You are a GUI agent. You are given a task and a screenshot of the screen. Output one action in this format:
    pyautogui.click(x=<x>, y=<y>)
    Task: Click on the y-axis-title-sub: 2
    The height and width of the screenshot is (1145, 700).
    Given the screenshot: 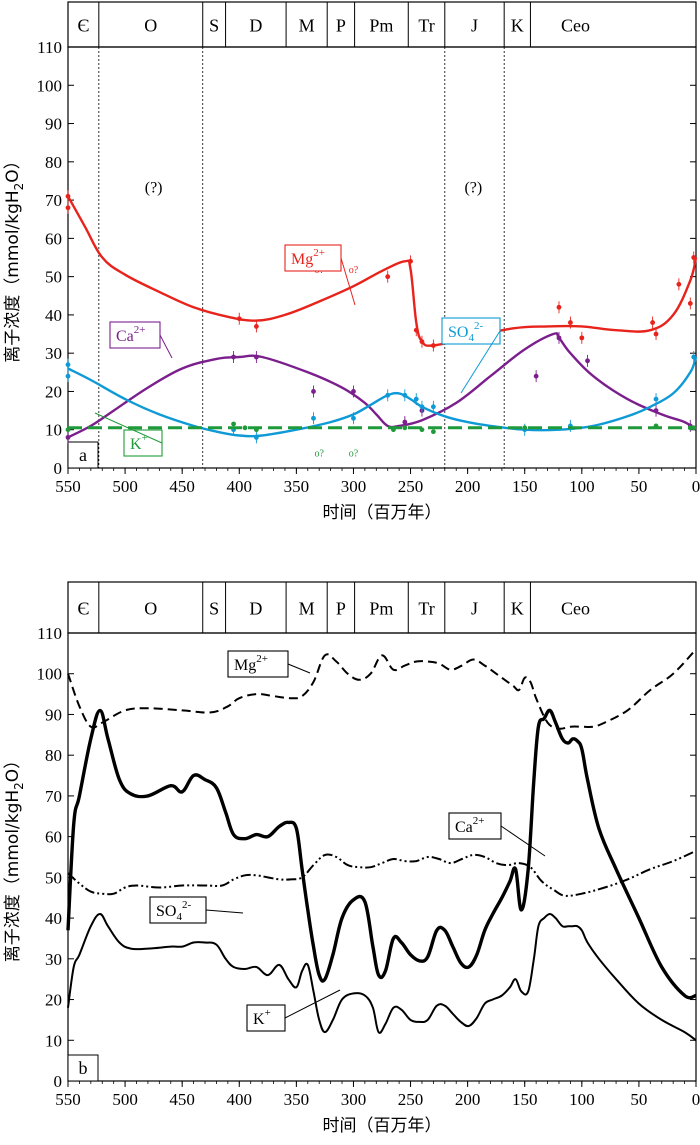 What is the action you would take?
    pyautogui.click(x=19, y=187)
    